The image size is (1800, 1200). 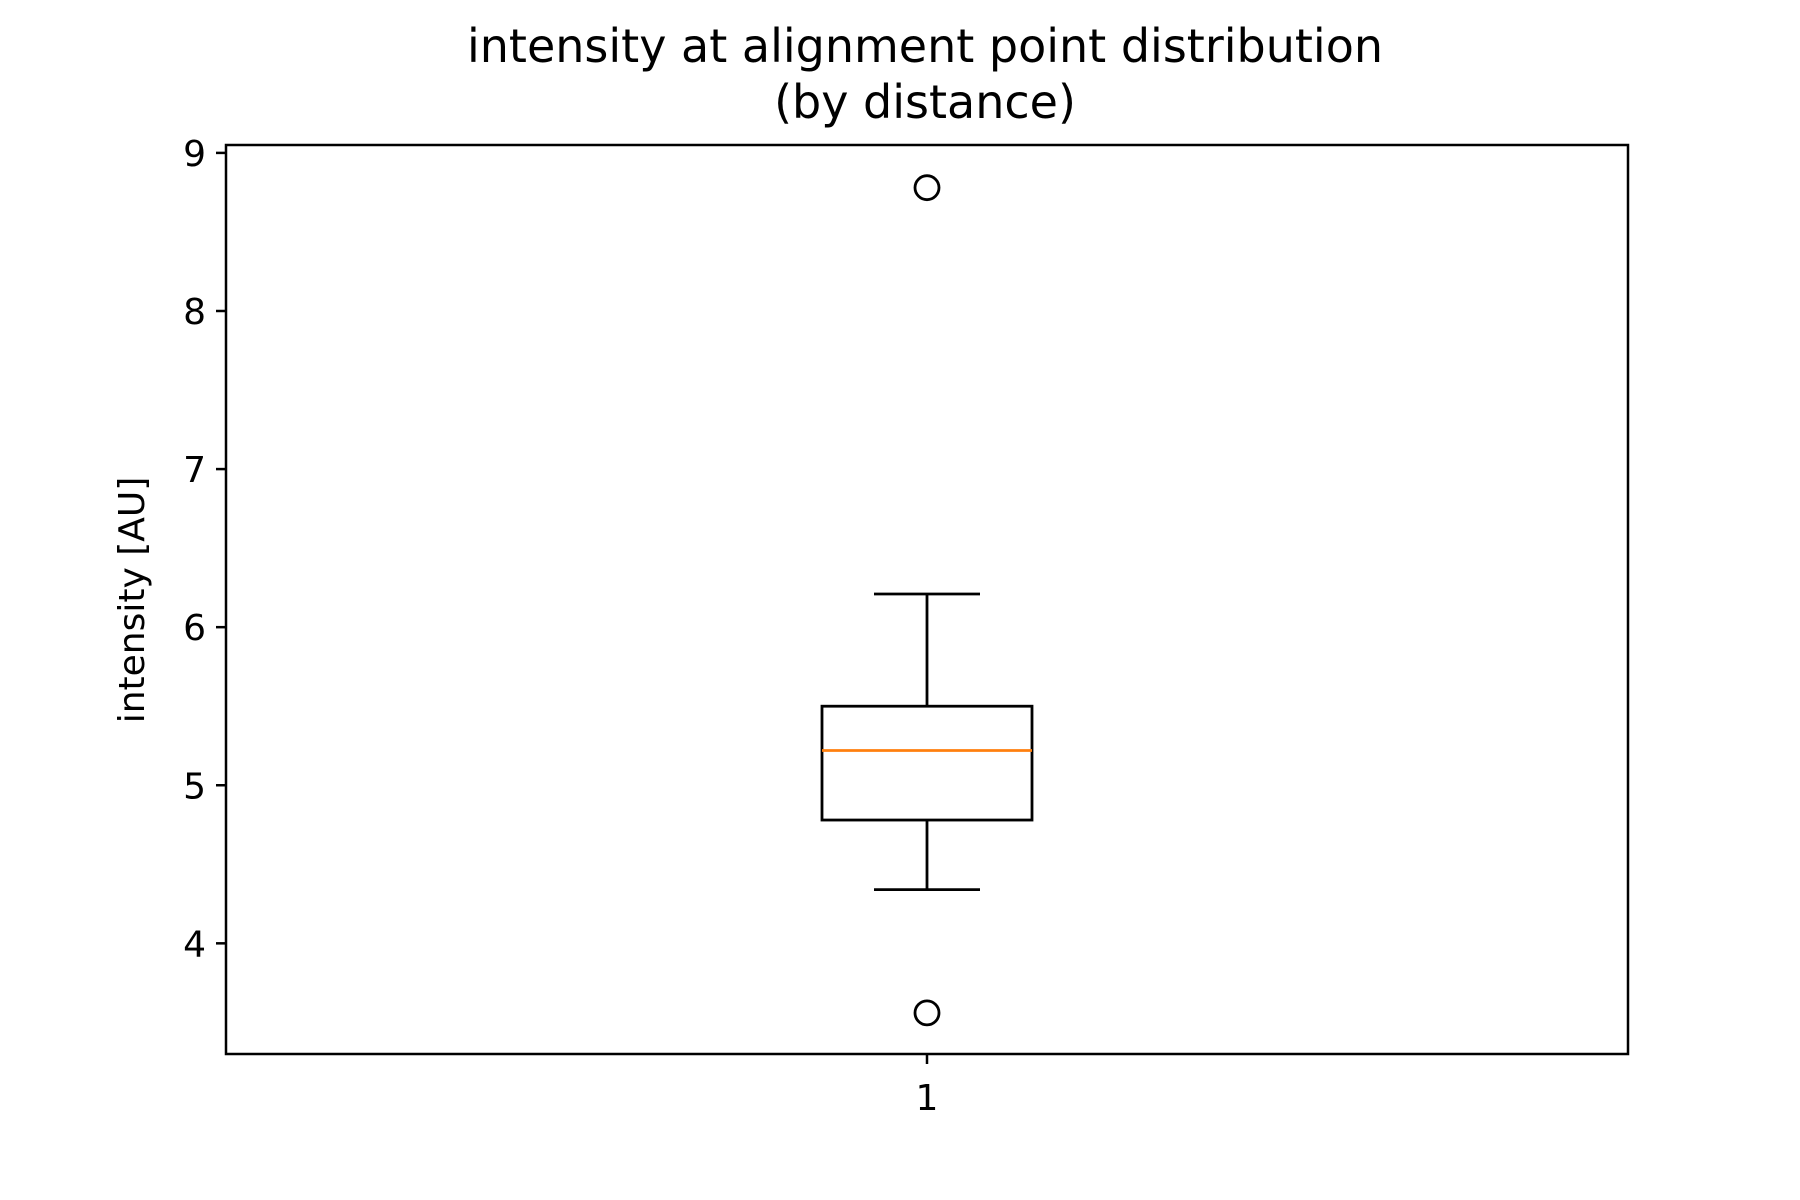 What do you see at coordinates (194, 786) in the screenshot?
I see `y-tick-label: 5` at bounding box center [194, 786].